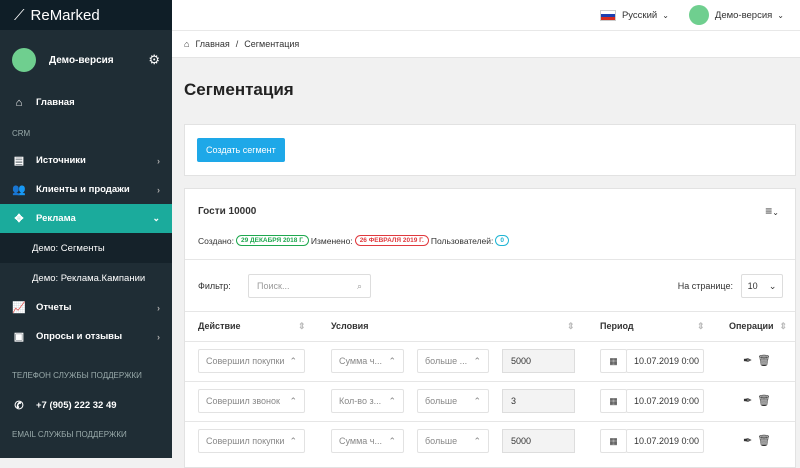  I want to click on col-period: Период ⇕, so click(652, 326).